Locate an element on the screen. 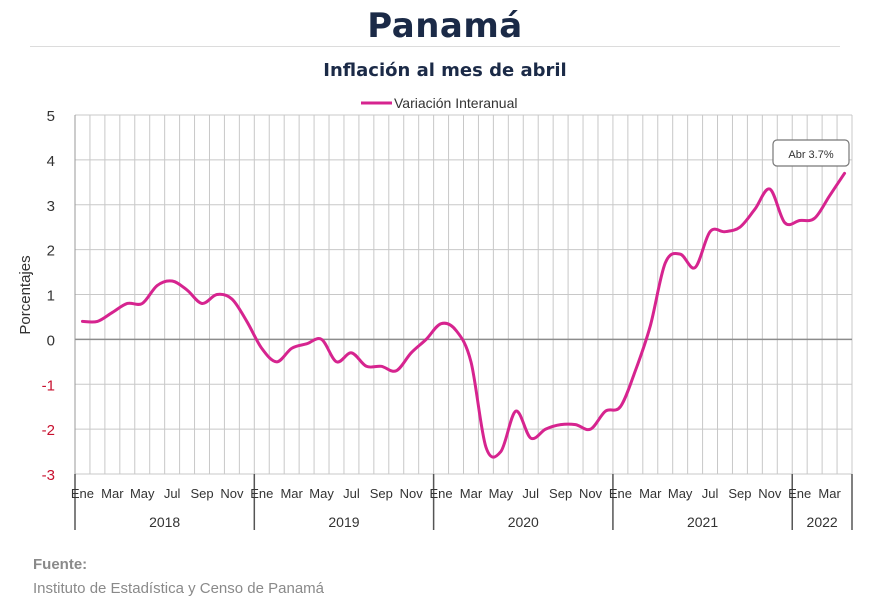 Image resolution: width=890 pixels, height=603 pixels. y-axis-label: Porcentajes is located at coordinates (25, 294).